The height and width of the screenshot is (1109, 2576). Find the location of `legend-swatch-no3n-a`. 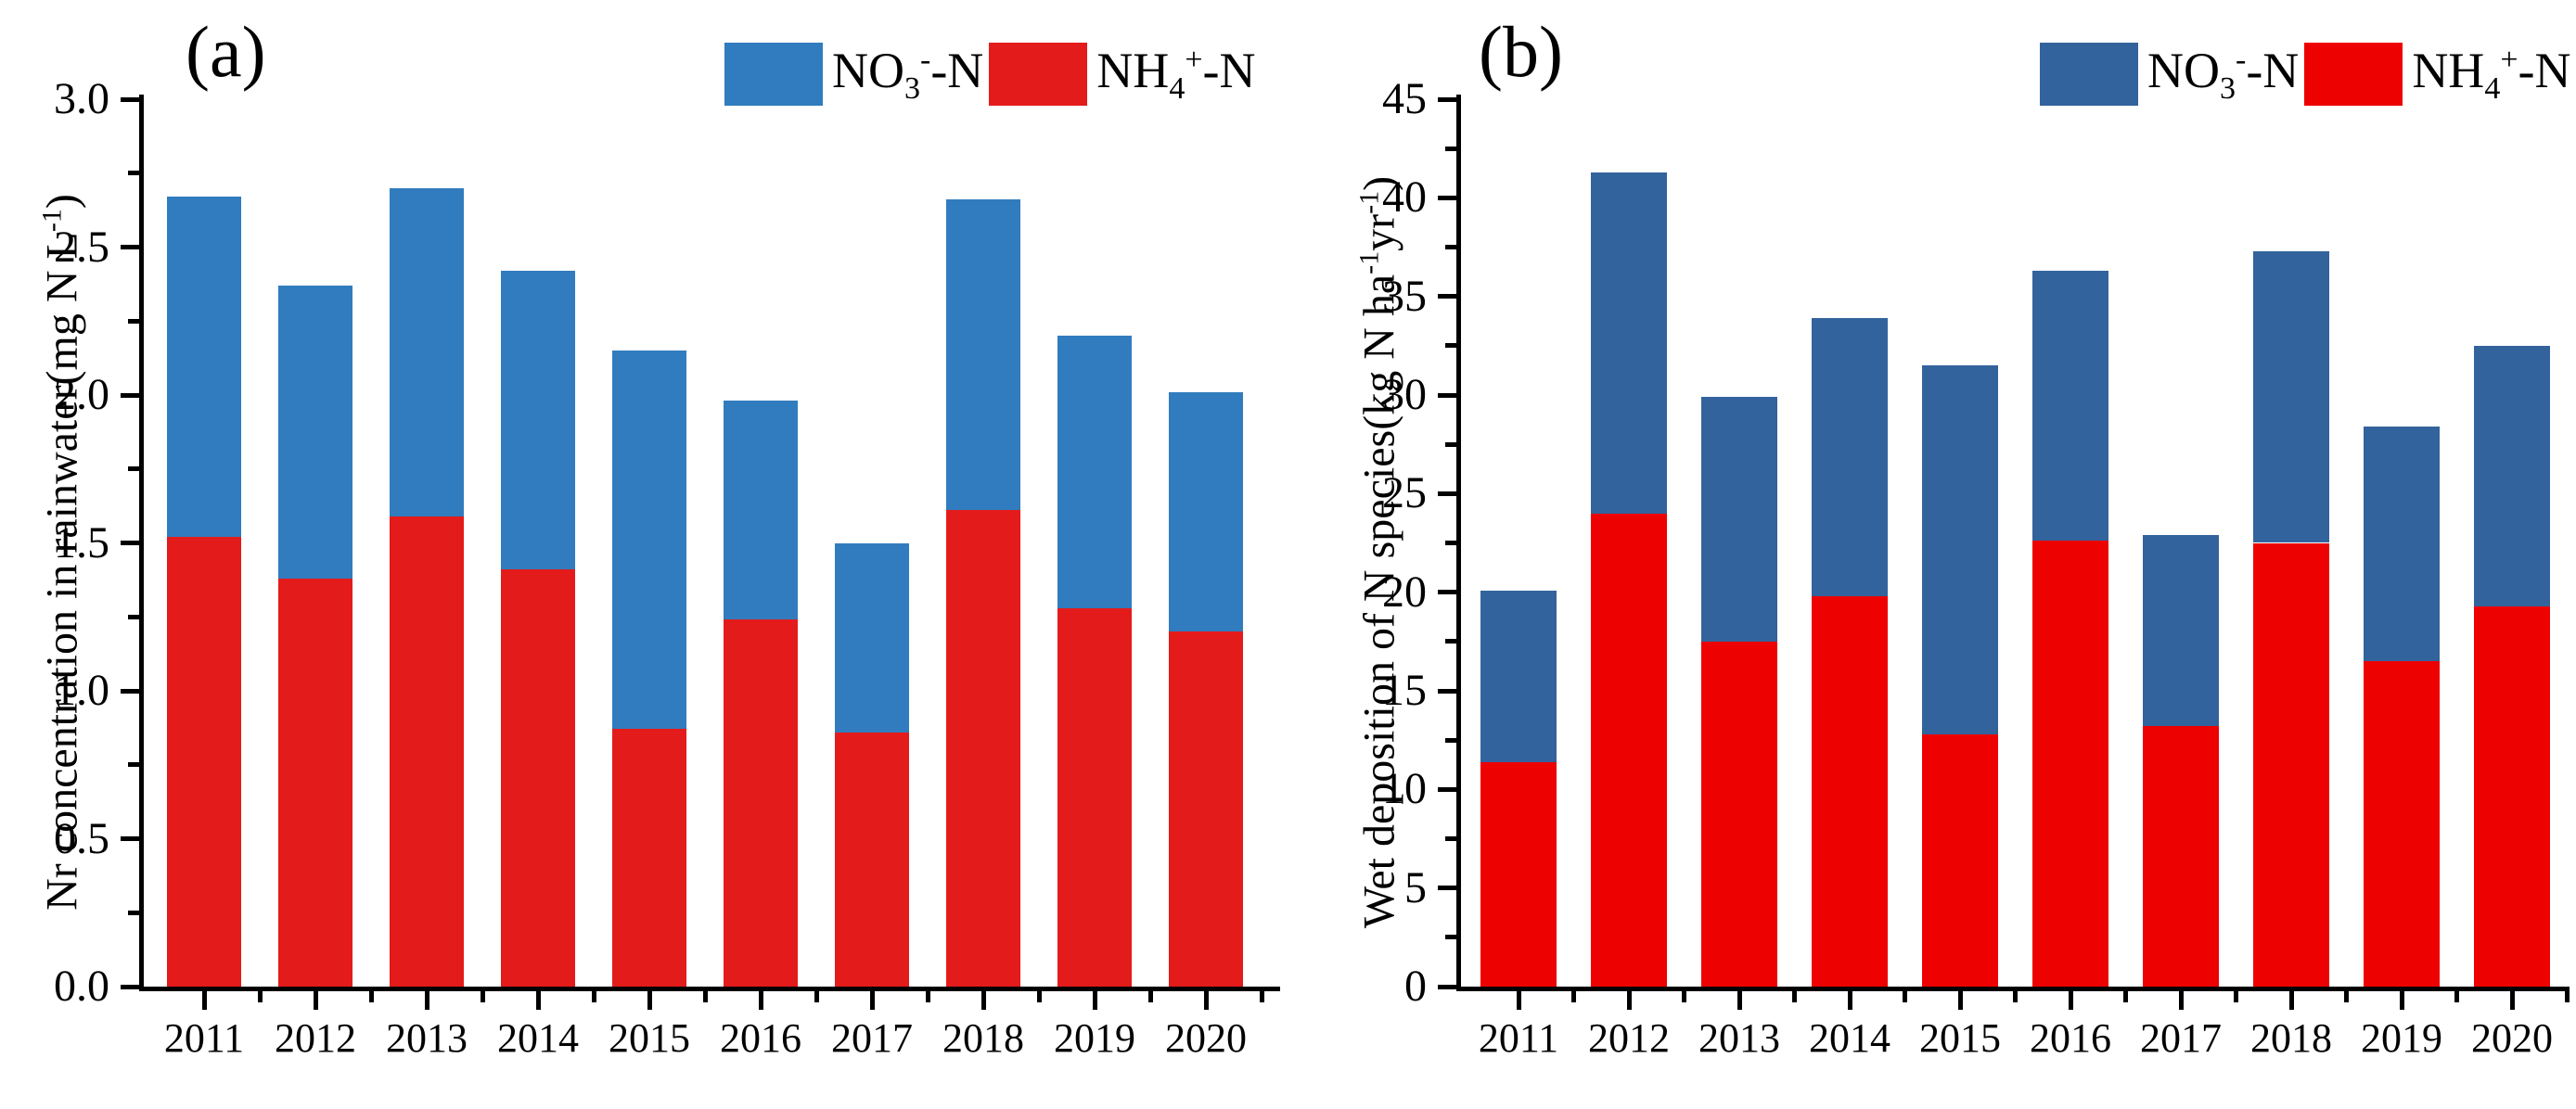

legend-swatch-no3n-a is located at coordinates (773, 74).